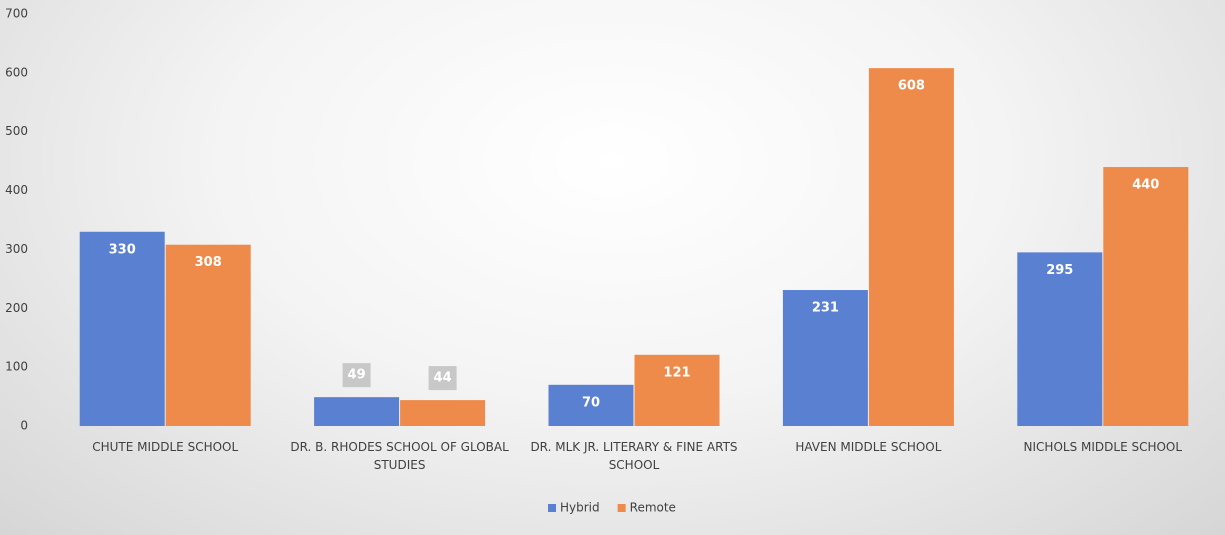  Describe the element at coordinates (580, 508) in the screenshot. I see `legend-label: Hybrid` at that location.